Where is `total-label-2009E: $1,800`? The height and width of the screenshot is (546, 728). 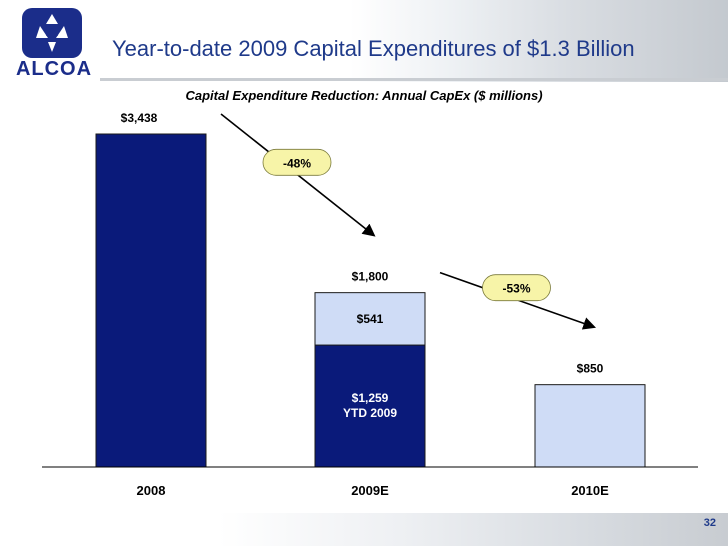 total-label-2009E: $1,800 is located at coordinates (370, 277).